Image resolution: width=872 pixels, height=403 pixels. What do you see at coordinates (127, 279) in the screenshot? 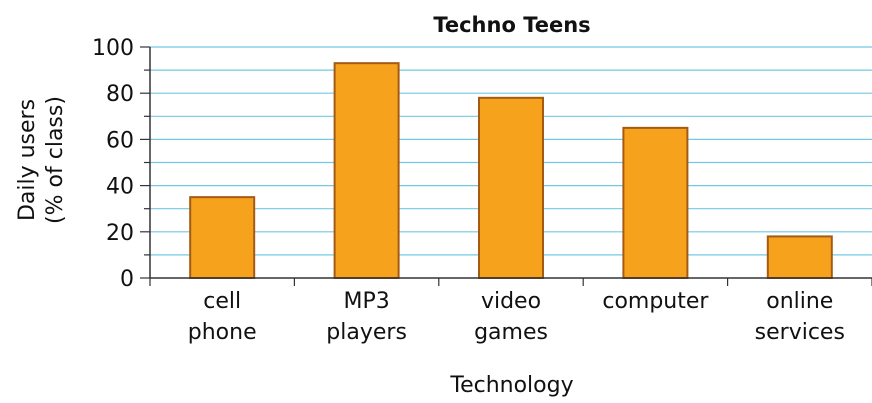
I see `y-tick-label: 0` at bounding box center [127, 279].